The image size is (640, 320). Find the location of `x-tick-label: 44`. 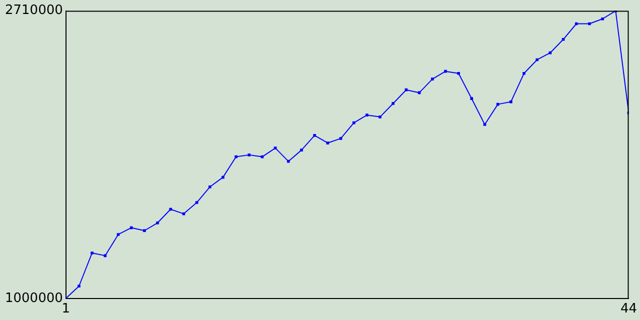

x-tick-label: 44 is located at coordinates (628, 309).